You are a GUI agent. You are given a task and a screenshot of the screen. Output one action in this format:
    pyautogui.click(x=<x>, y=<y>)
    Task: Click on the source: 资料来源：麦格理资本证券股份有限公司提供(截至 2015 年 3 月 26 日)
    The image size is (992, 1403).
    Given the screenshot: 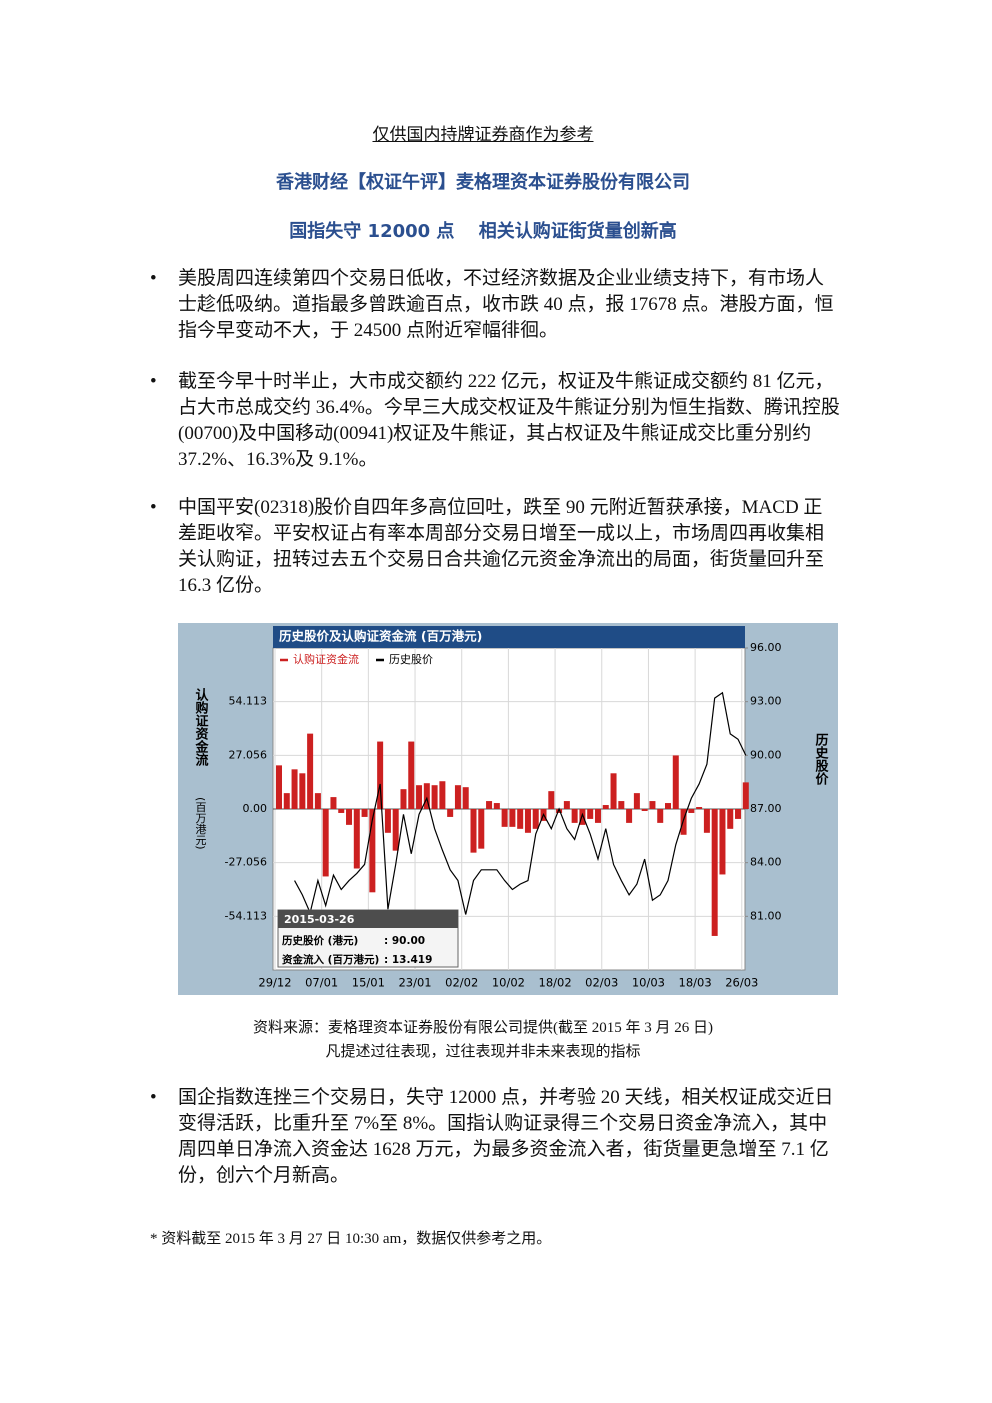 What is the action you would take?
    pyautogui.click(x=483, y=1028)
    